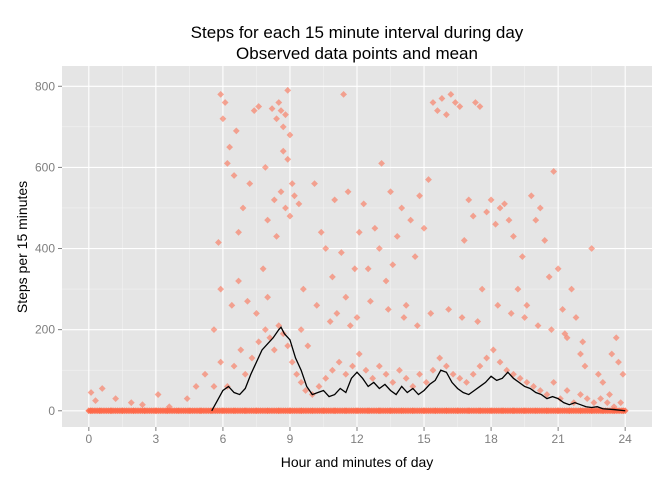  I want to click on x-tick-label: 9, so click(290, 439).